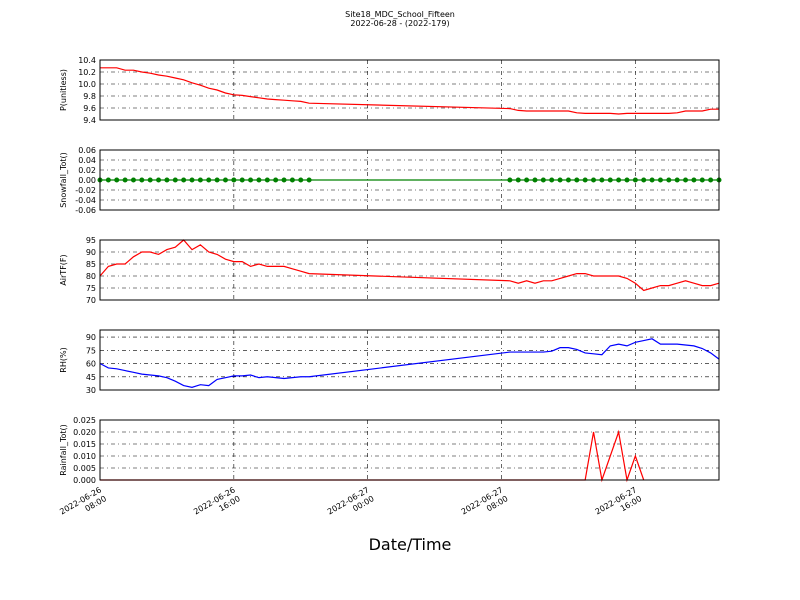 The image size is (800, 600). Describe the element at coordinates (87, 72) in the screenshot. I see `y-tick-label: 10.2` at that location.